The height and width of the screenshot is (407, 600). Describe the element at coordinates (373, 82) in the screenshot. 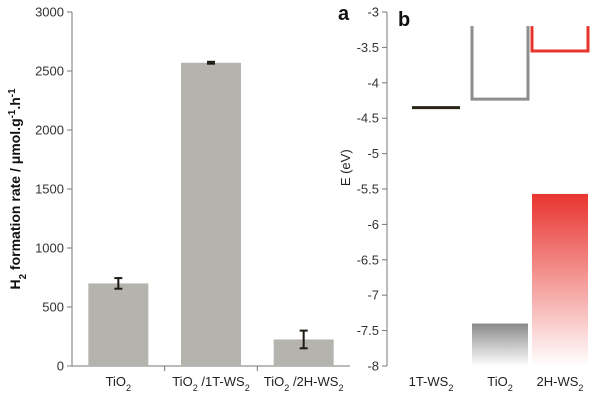

I see `y-tick-label: -4` at that location.